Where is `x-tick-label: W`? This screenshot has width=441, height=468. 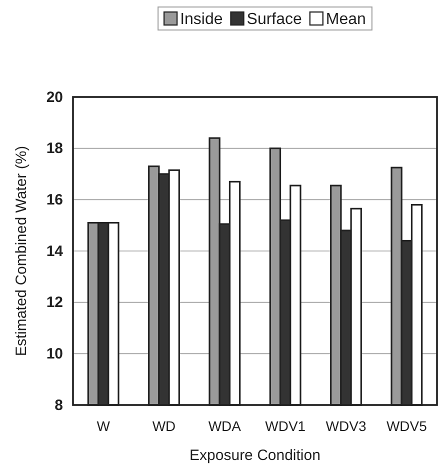 x-tick-label: W is located at coordinates (103, 426).